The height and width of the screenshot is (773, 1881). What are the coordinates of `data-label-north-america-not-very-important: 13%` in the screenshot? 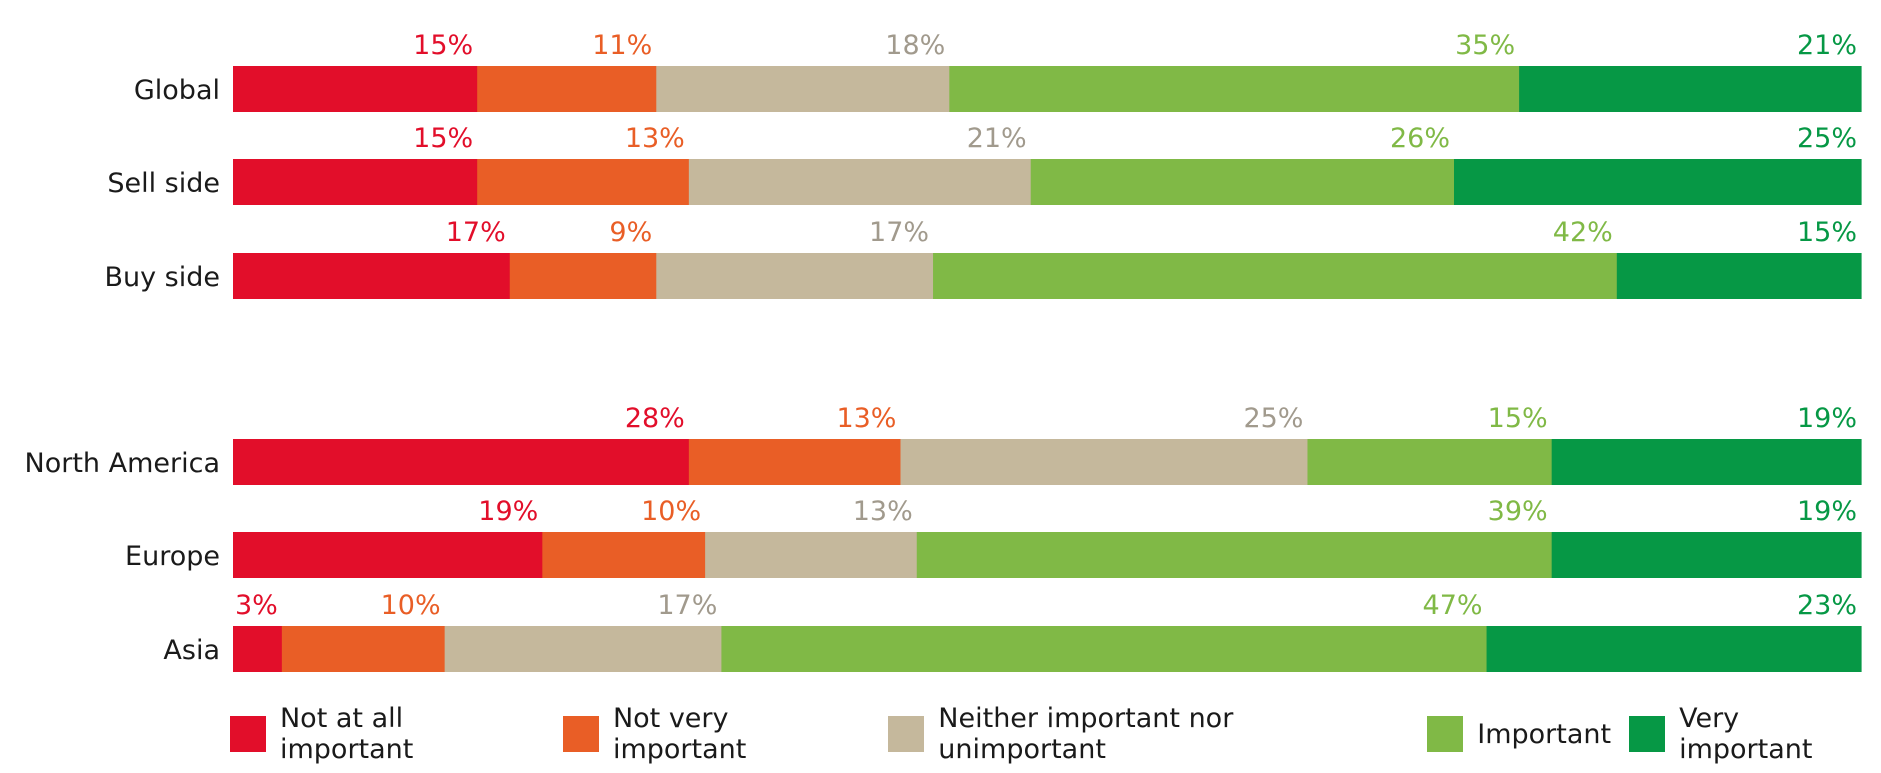 It's located at (866, 418).